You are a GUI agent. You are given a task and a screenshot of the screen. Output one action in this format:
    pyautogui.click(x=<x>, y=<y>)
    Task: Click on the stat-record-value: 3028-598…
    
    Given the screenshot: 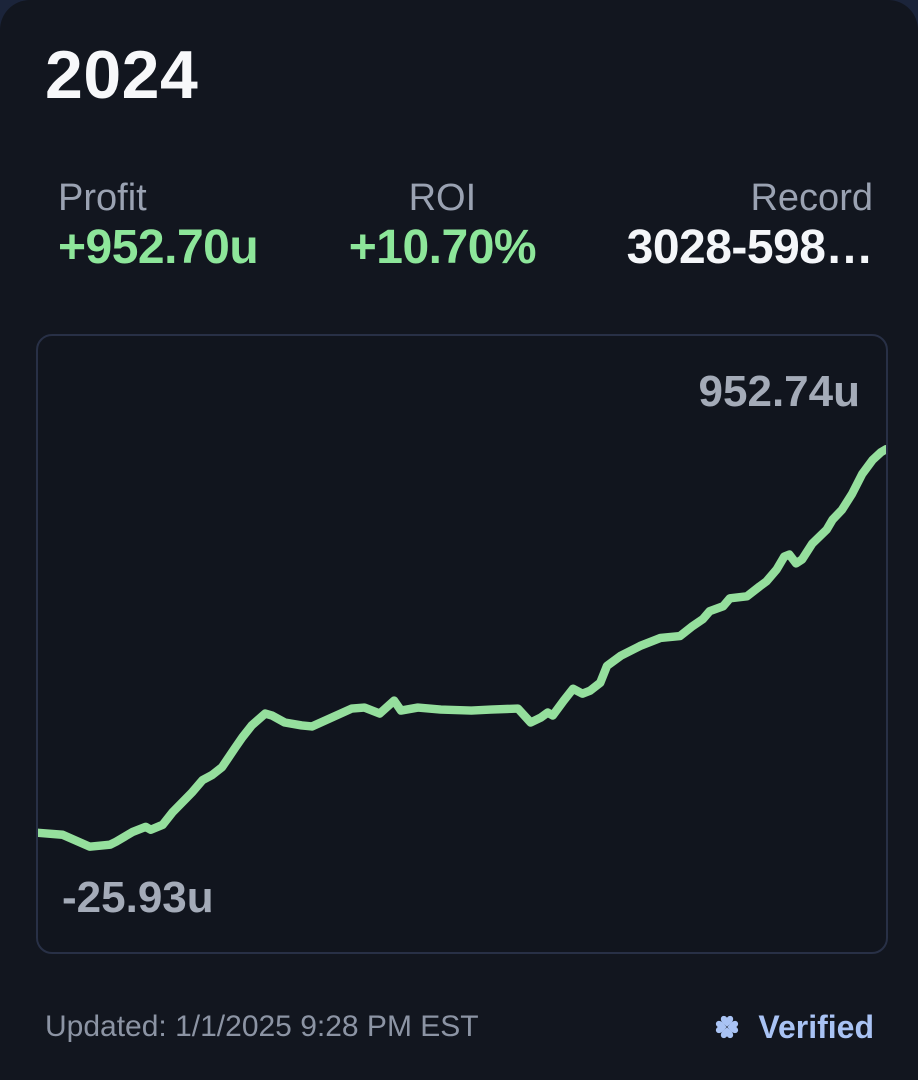 What is the action you would take?
    pyautogui.click(x=750, y=247)
    